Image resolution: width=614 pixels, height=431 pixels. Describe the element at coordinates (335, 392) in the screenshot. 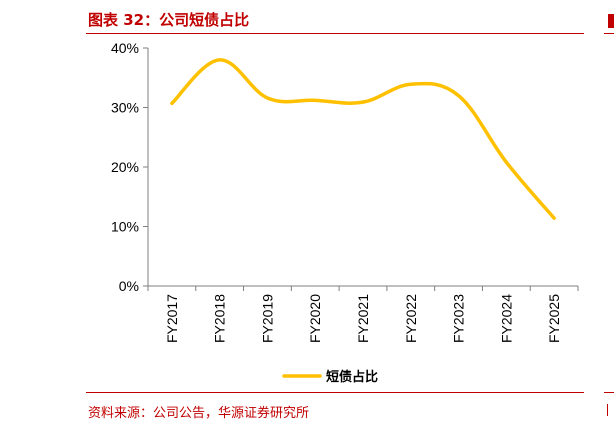

I see `source-rule` at that location.